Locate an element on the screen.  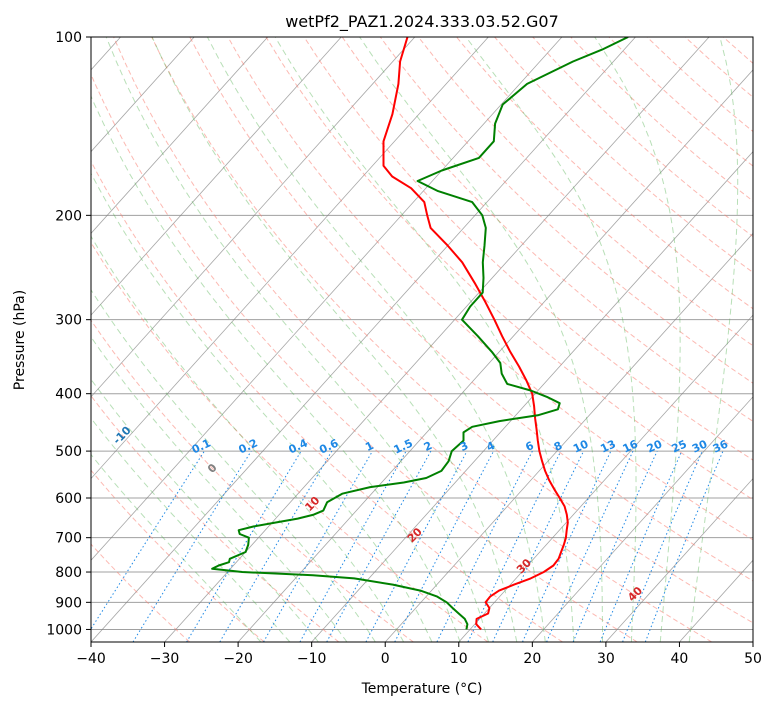
mixing-ratio-label-16: 30 is located at coordinates (700, 446).